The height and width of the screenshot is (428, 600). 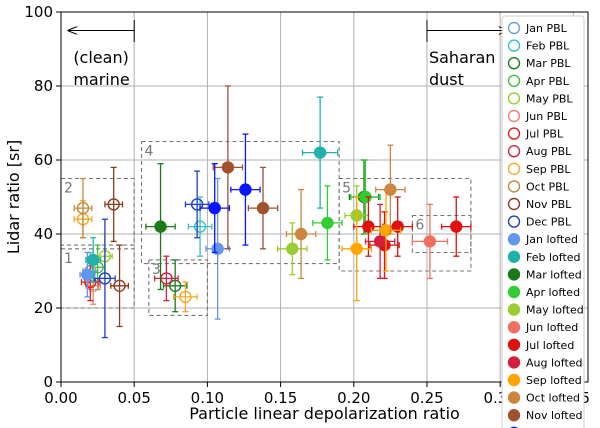 I want to click on legend-label: Jun lofted, so click(x=551, y=327).